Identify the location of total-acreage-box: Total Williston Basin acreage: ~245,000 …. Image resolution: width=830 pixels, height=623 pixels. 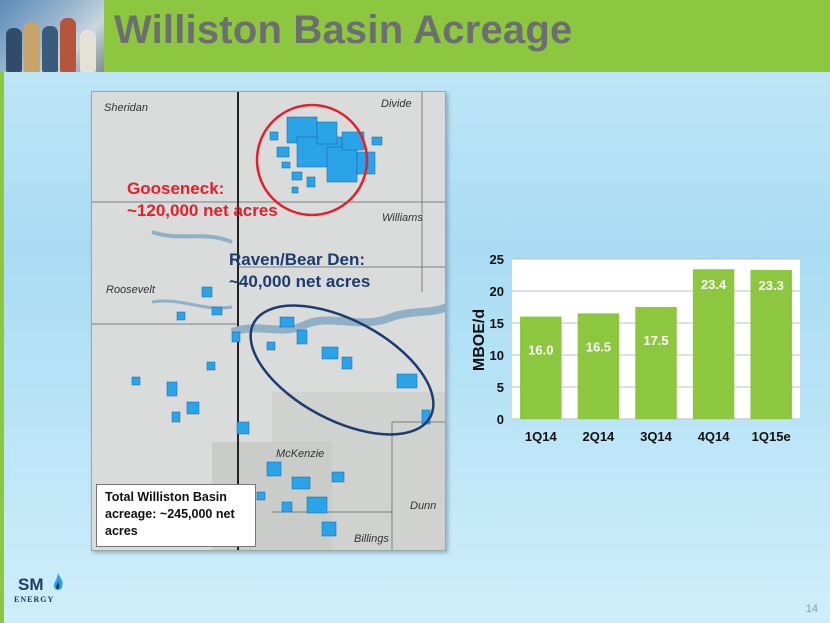
(176, 515).